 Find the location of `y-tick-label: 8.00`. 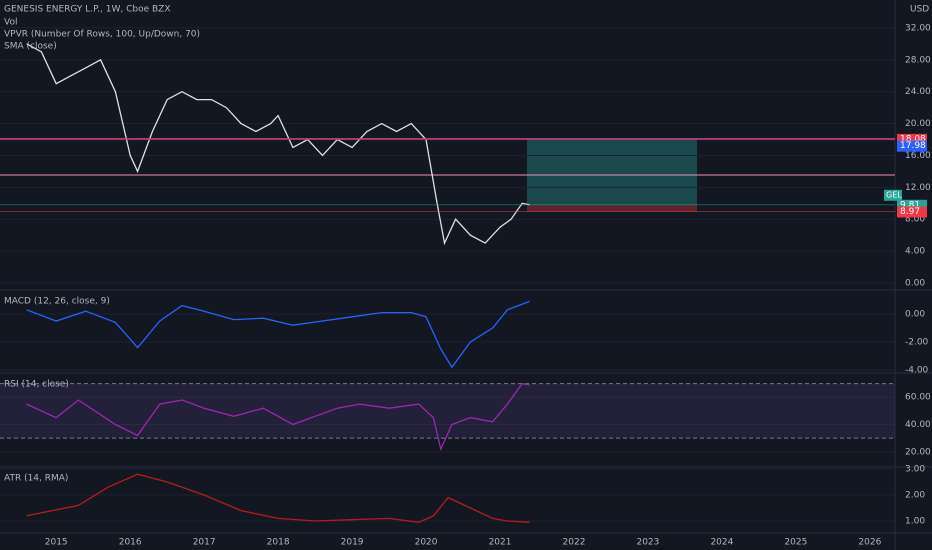

y-tick-label: 8.00 is located at coordinates (915, 220).